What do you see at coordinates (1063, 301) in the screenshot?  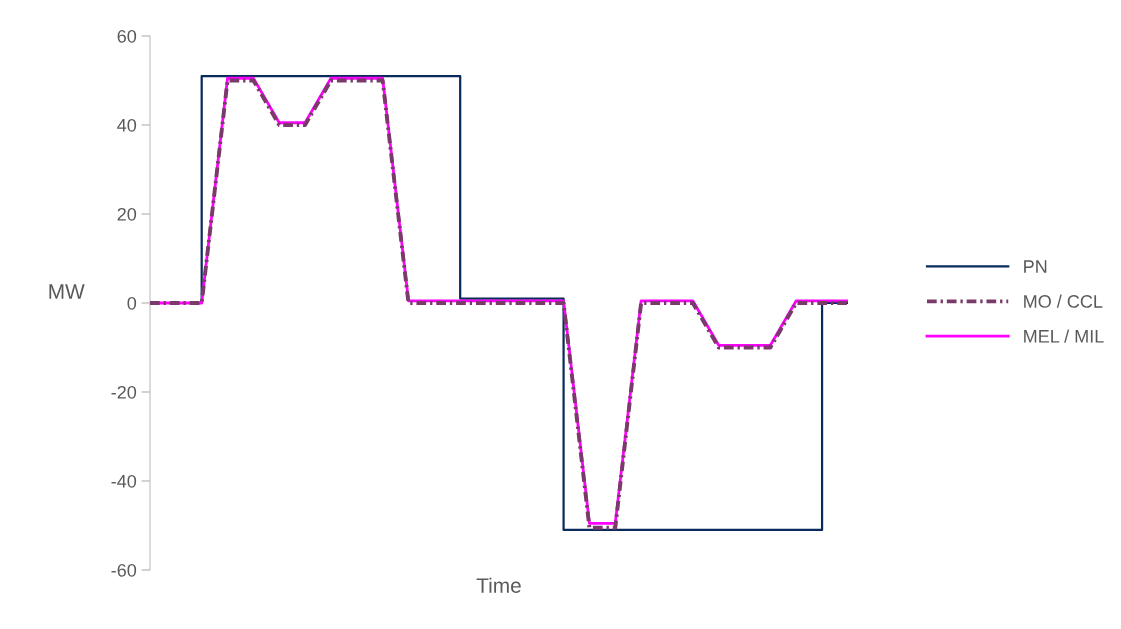 I see `legend-label: MO / CCL` at bounding box center [1063, 301].